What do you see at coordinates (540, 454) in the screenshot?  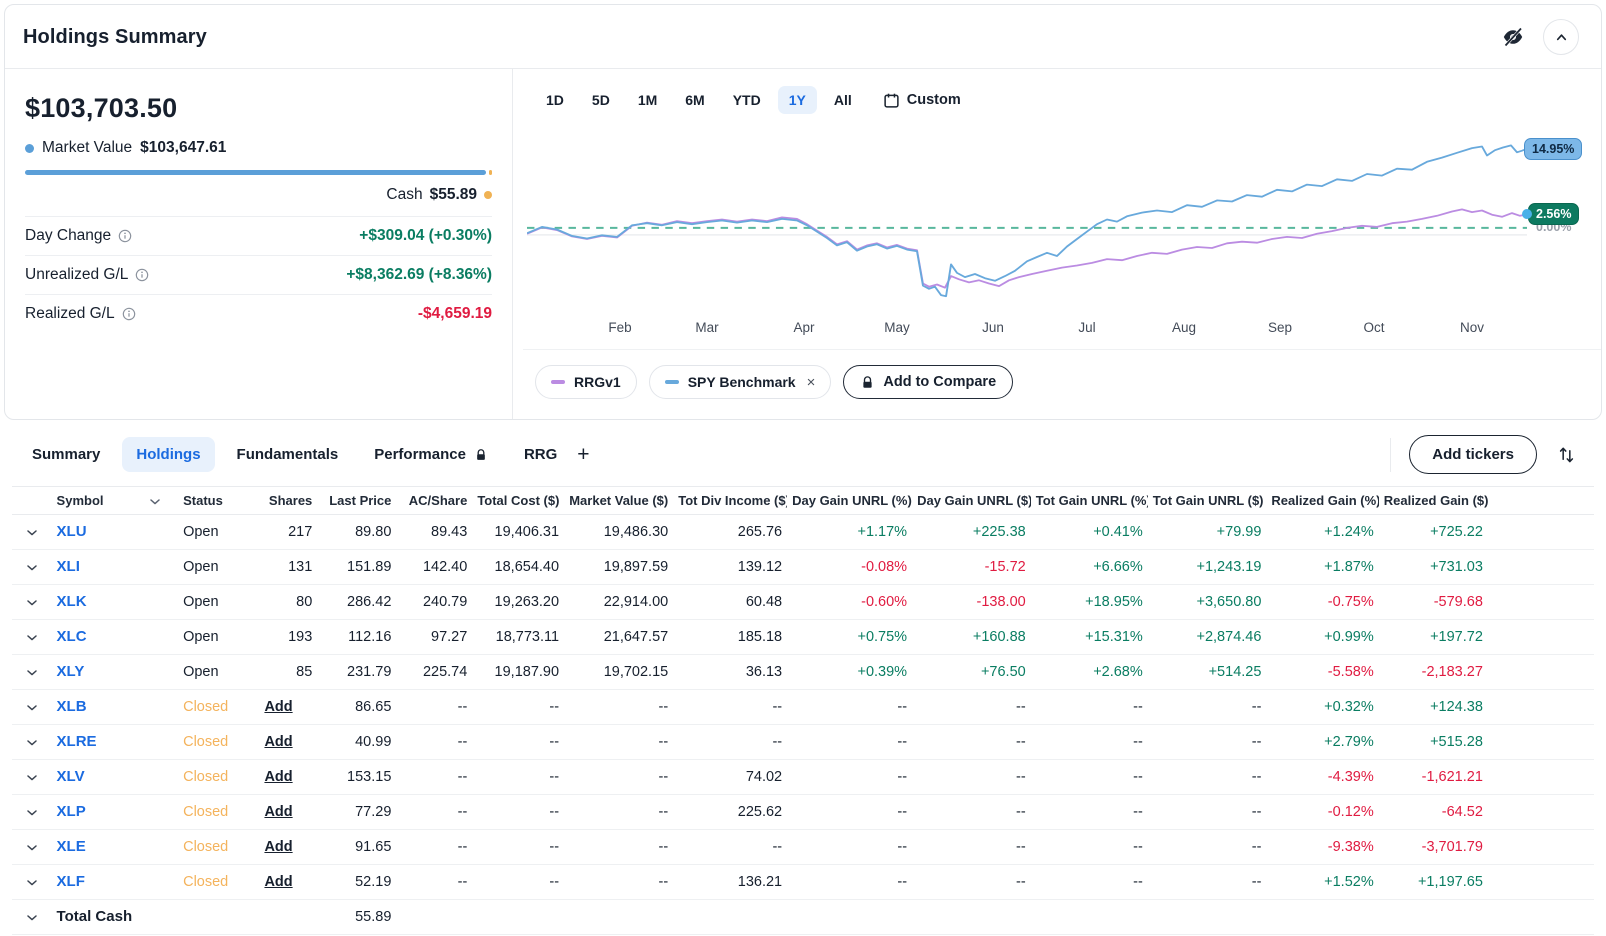 I see `tab-rrg: RRG` at bounding box center [540, 454].